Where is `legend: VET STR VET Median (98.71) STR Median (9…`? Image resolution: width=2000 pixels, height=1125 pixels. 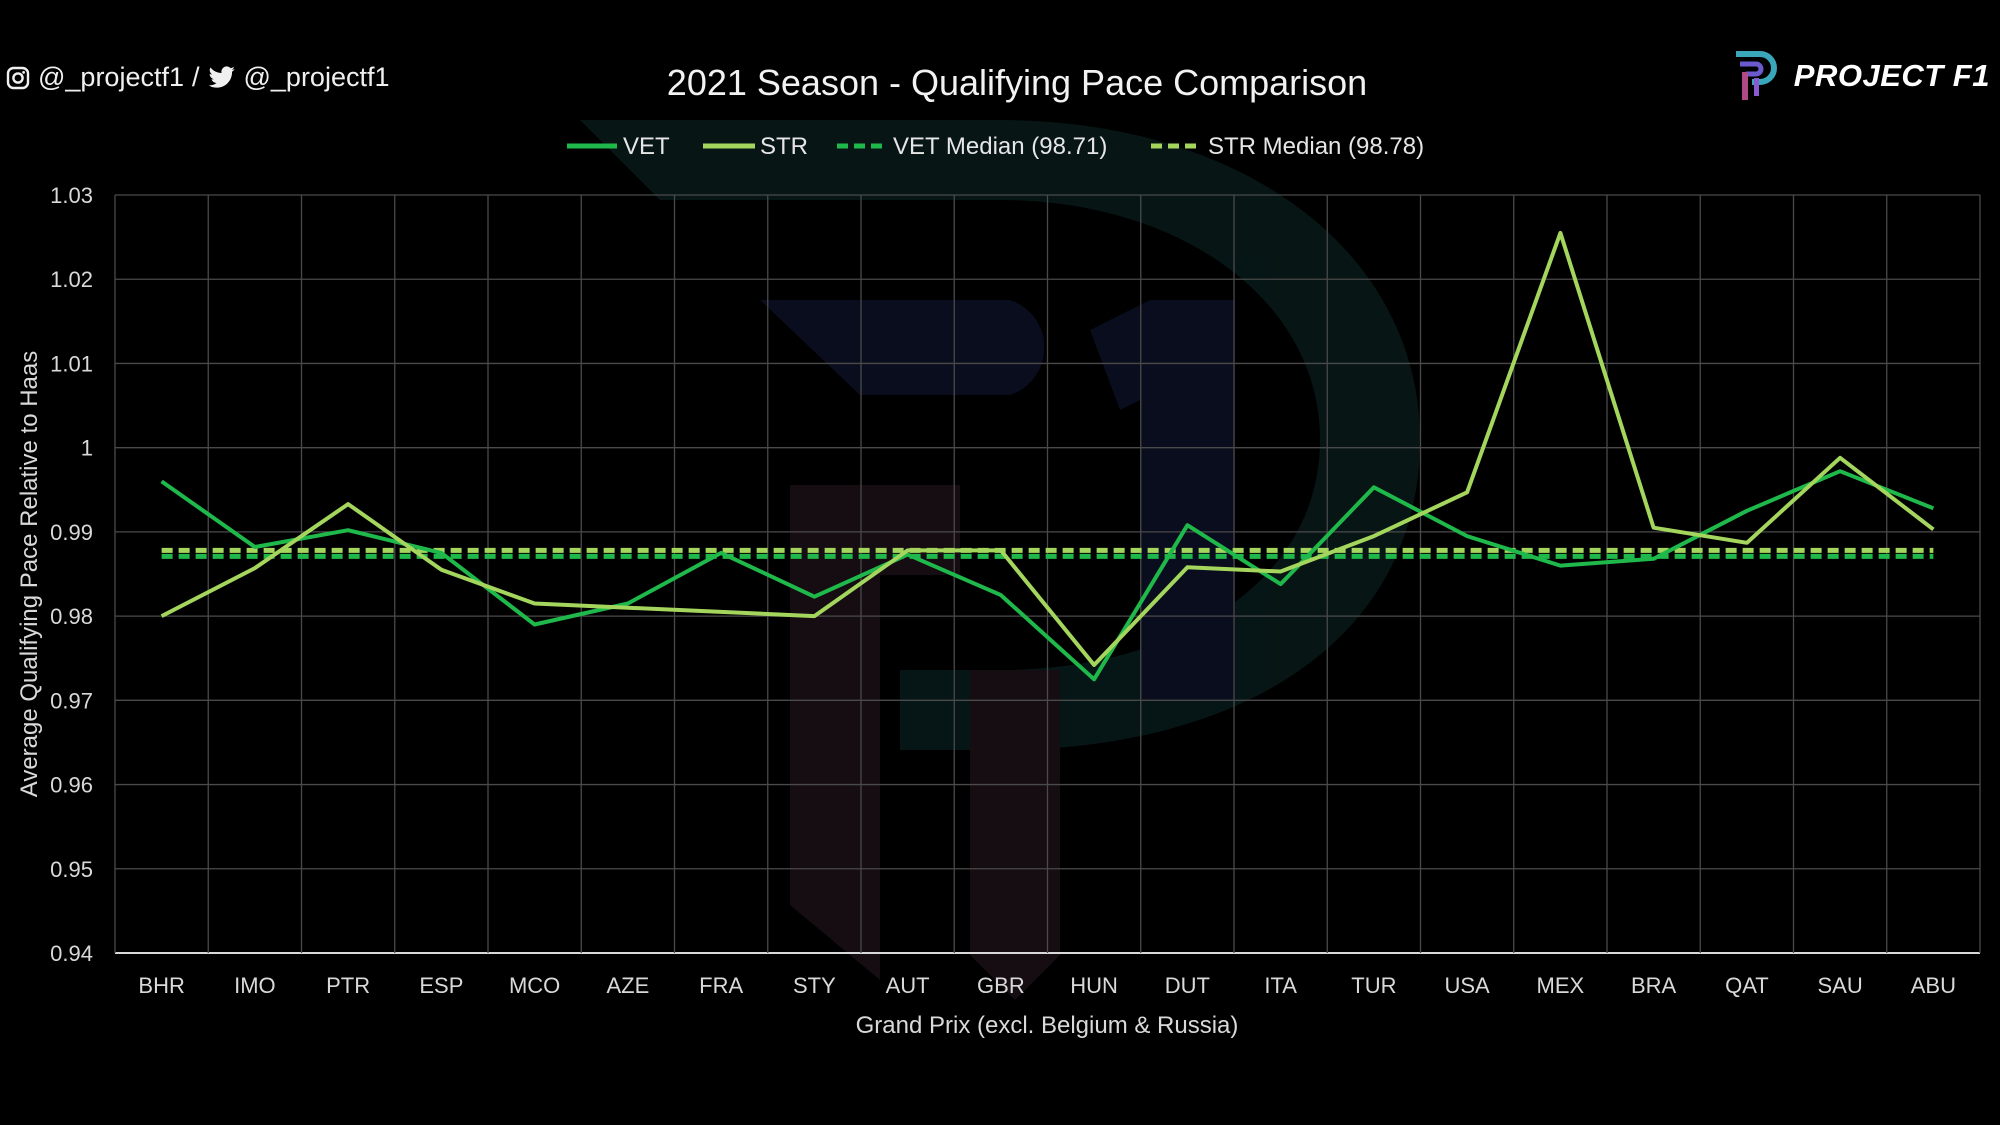 legend: VET STR VET Median (98.71) STR Median (9… is located at coordinates (995, 146).